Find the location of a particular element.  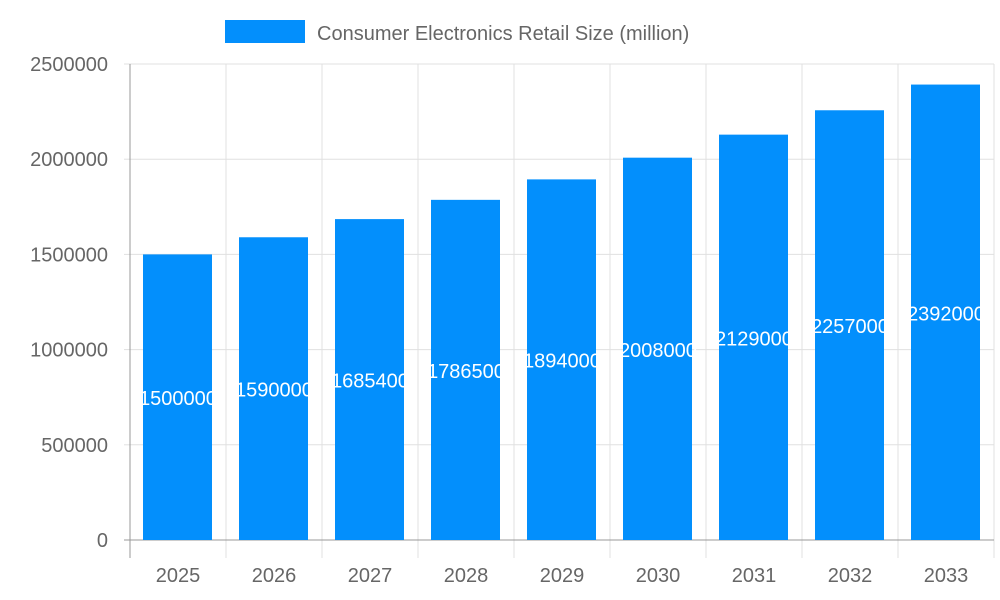

x-tick-label: 2025 is located at coordinates (178, 576).